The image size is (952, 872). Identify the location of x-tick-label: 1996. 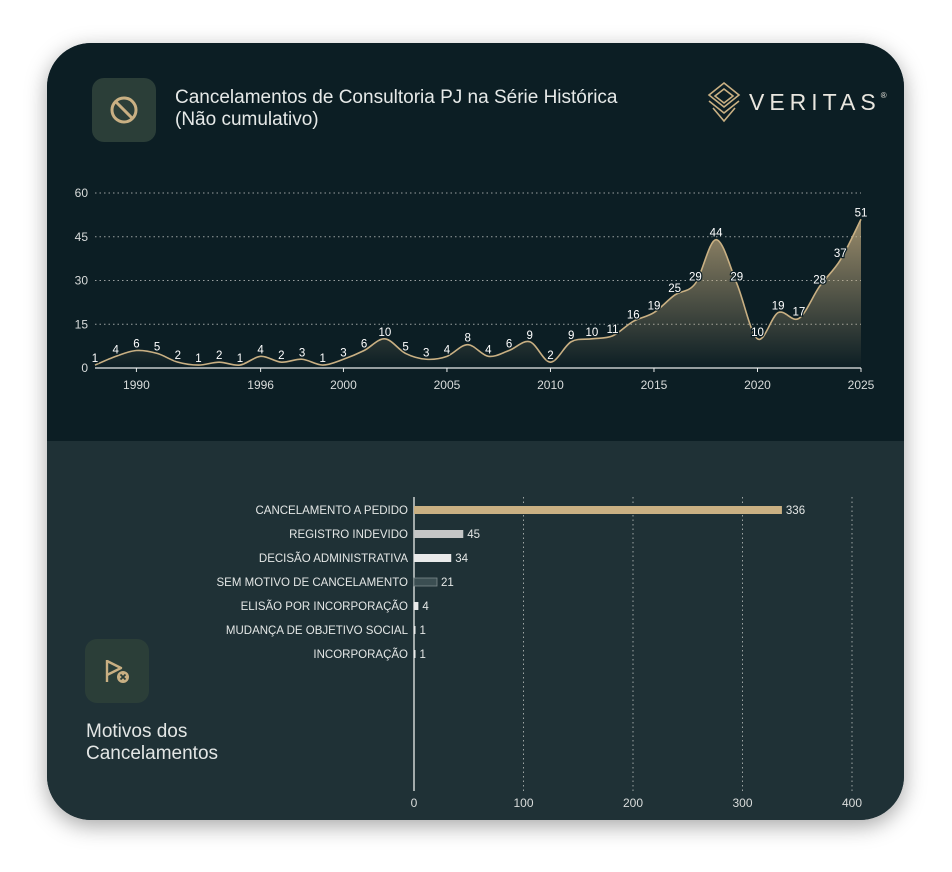
(260, 385).